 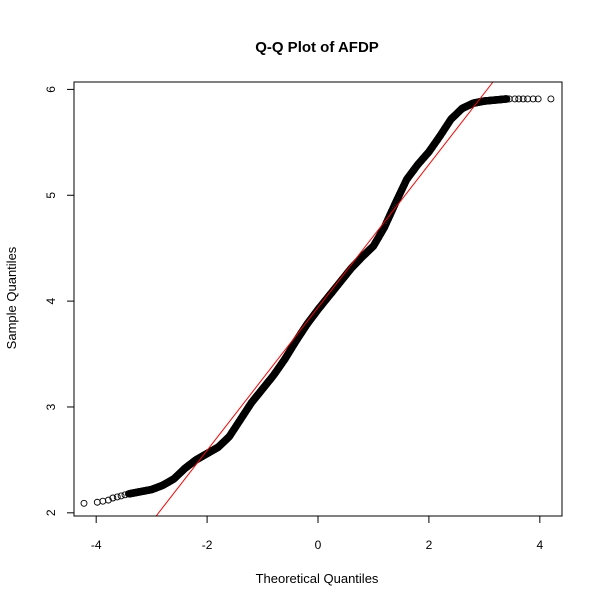 I want to click on y-axis: 2 3 4 5 6, so click(x=59, y=301).